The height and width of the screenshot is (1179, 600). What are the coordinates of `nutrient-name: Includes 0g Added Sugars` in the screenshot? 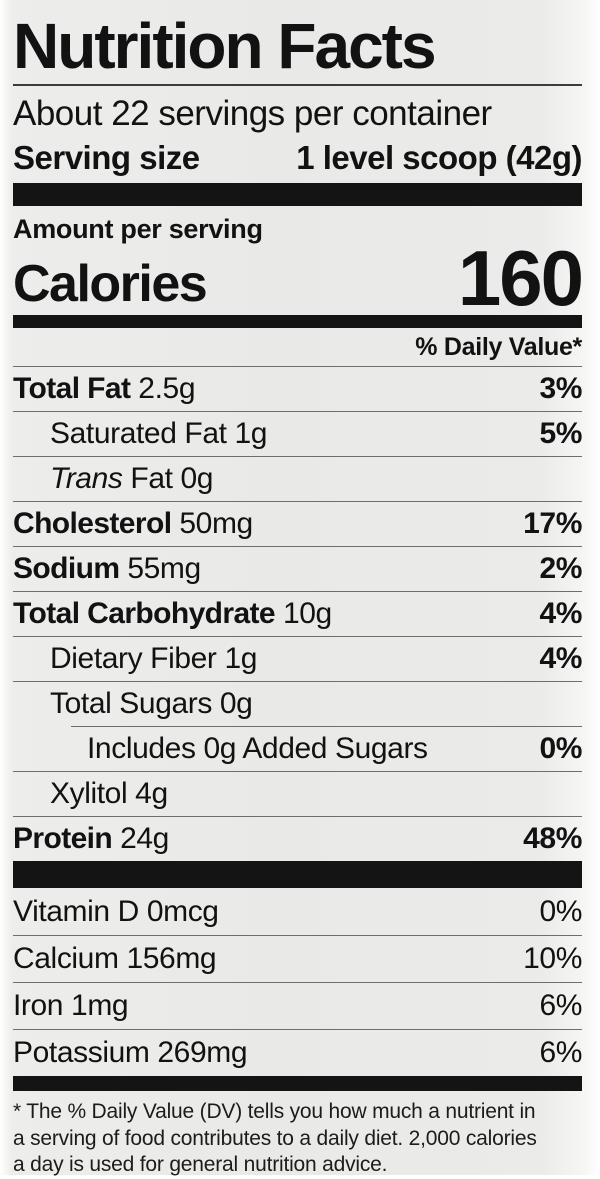 It's located at (257, 748).